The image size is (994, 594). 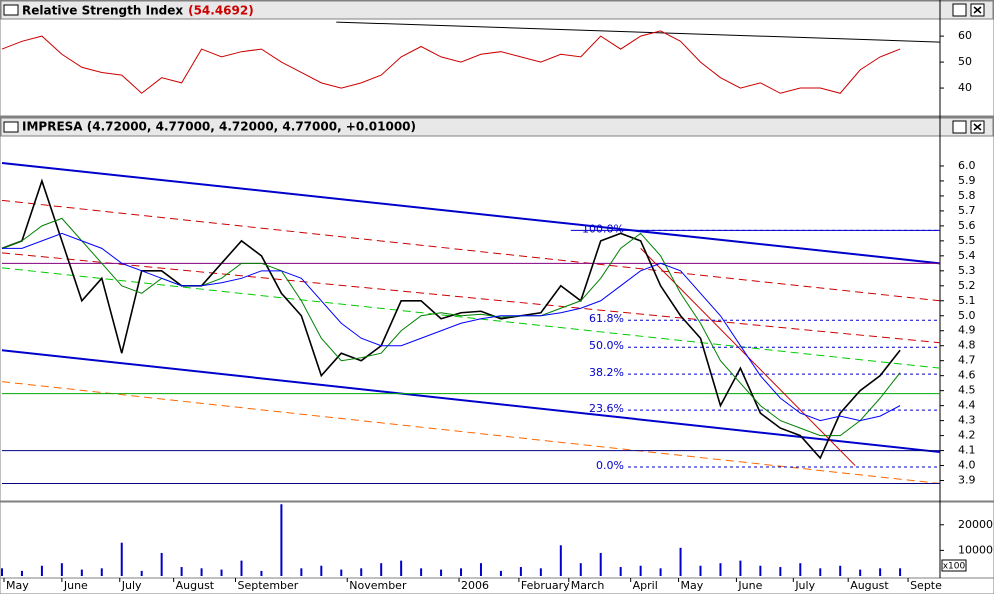 I want to click on y-tick-label: 5.2, so click(x=967, y=285).